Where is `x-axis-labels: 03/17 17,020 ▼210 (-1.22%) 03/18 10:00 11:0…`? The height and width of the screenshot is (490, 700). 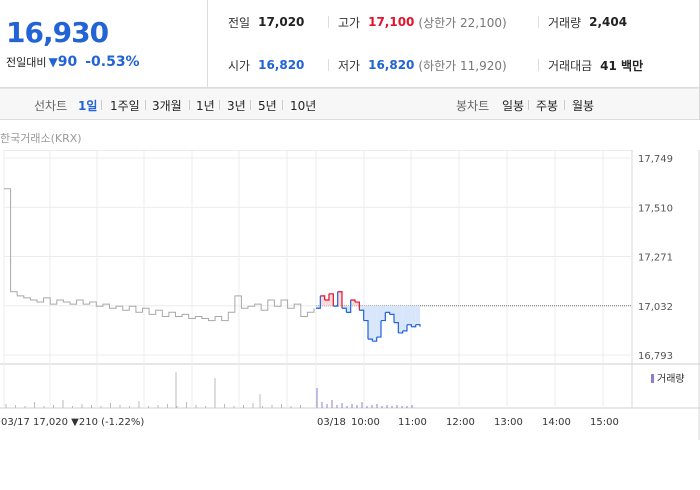 x-axis-labels: 03/17 17,020 ▼210 (-1.22%) 03/18 10:00 11:0… is located at coordinates (310, 422).